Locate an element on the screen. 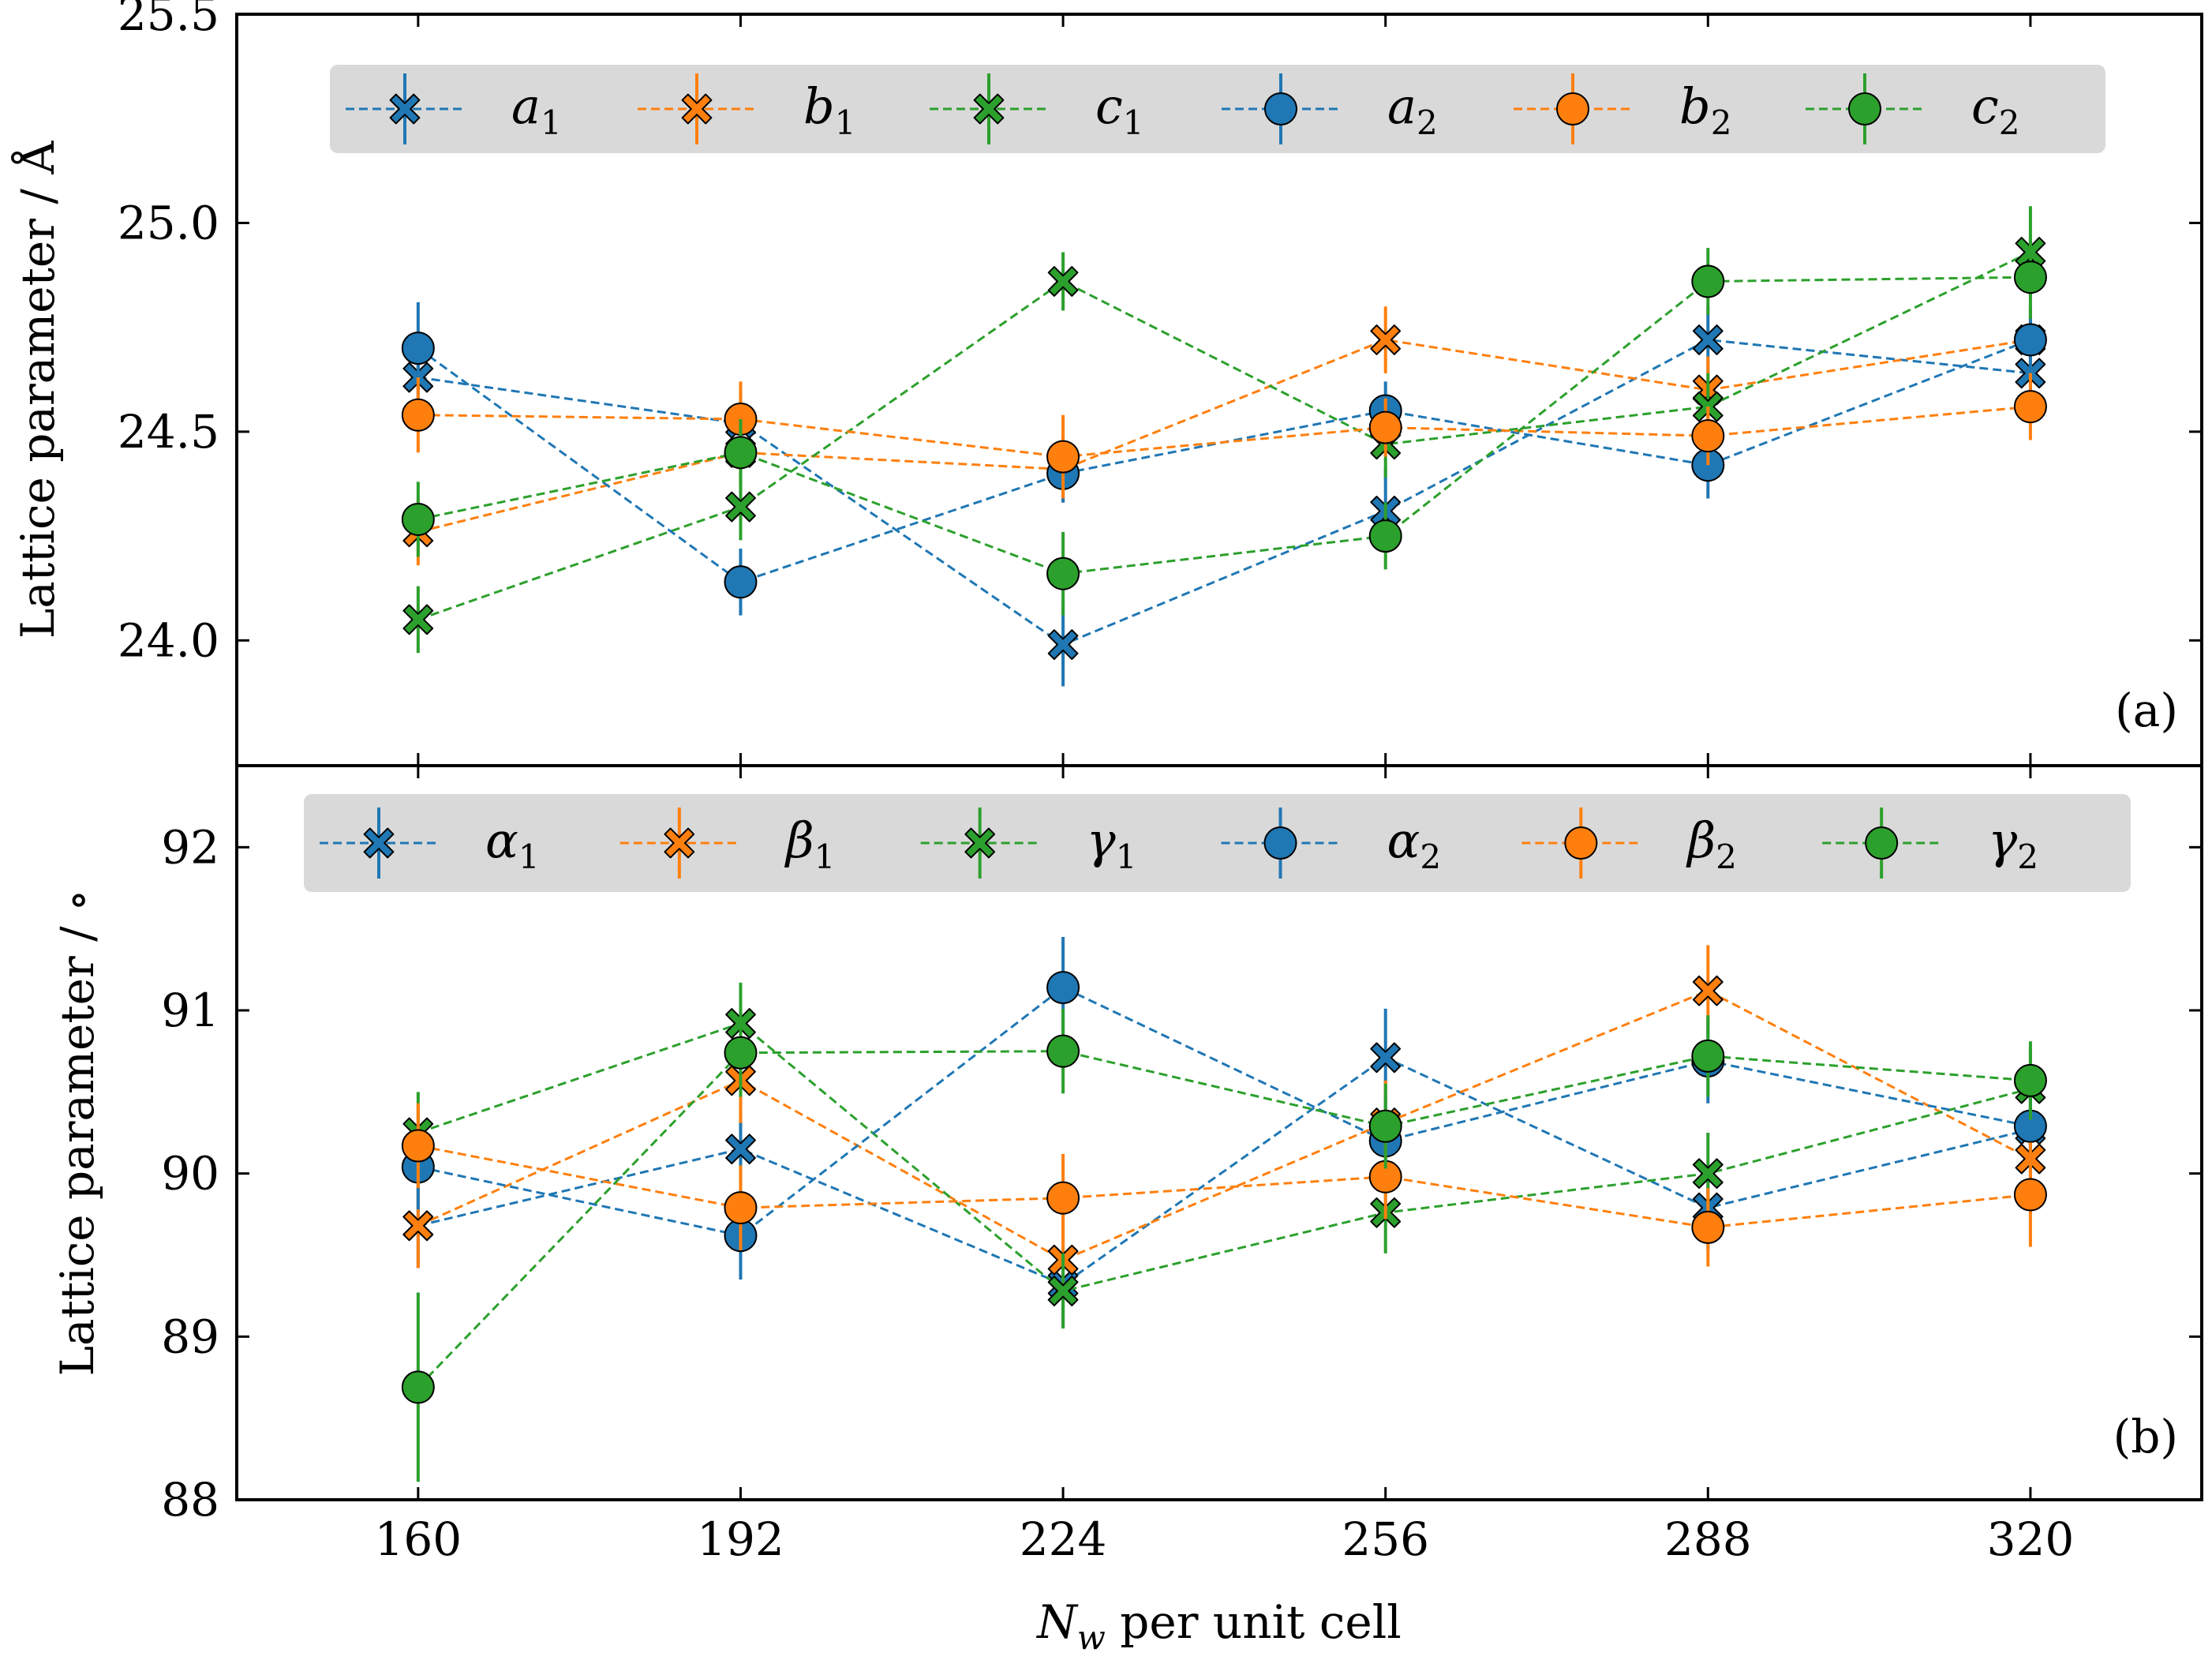 Image resolution: width=2212 pixels, height=1660 pixels. legend-entry: γ1 is located at coordinates (1028, 844).